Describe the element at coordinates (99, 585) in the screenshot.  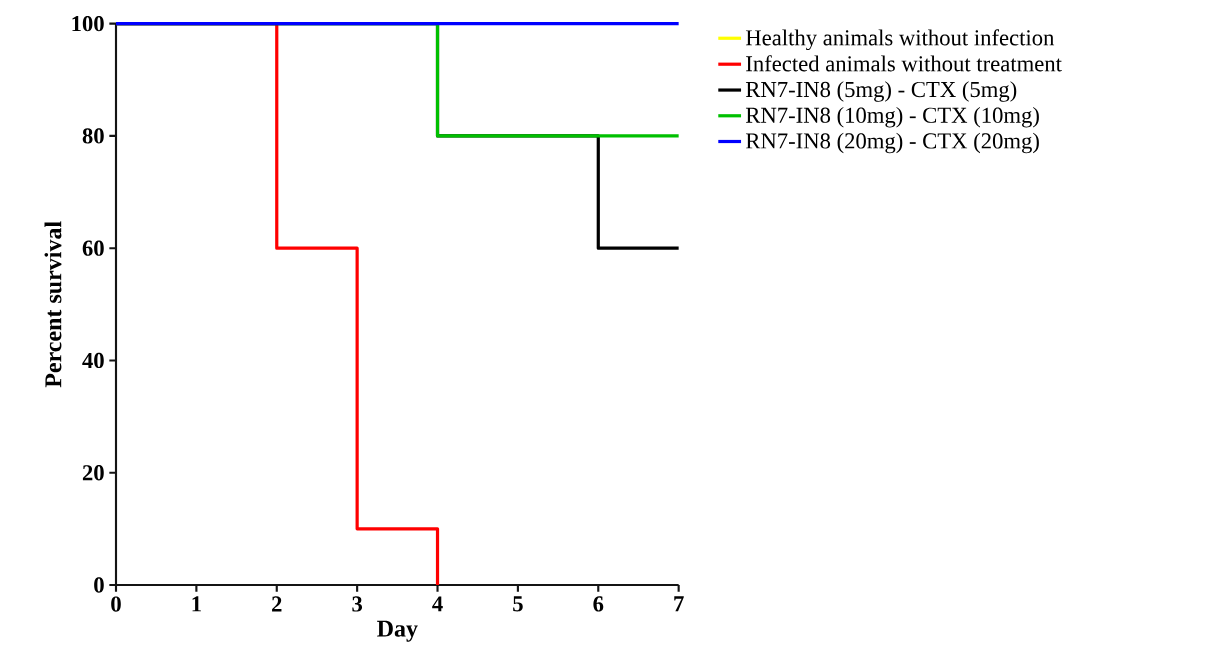
I see `y-tick-label: 0` at that location.